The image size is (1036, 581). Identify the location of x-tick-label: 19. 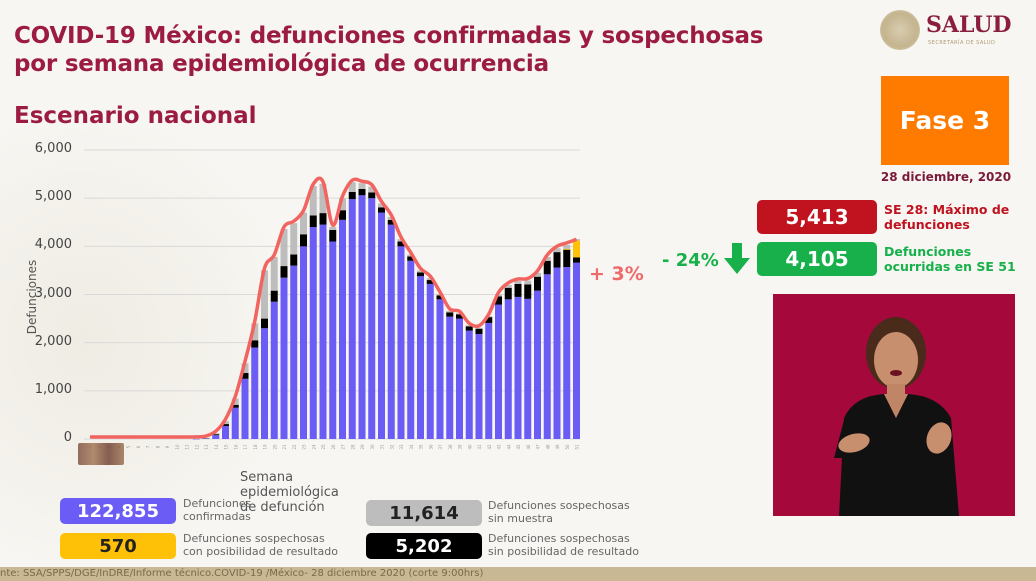
(265, 447).